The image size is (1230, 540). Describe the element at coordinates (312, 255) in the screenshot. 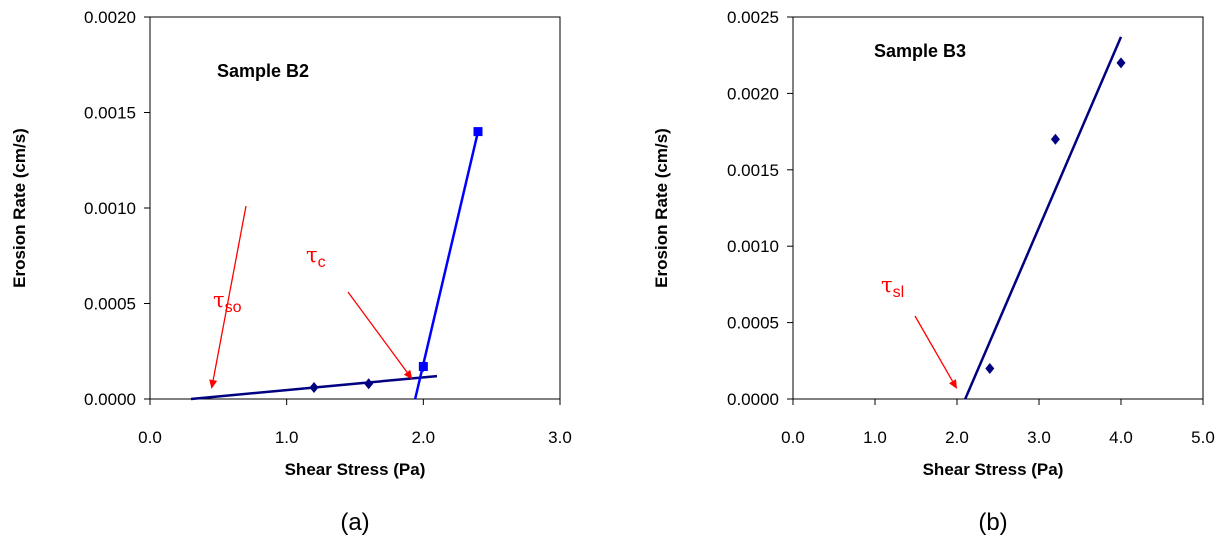

I see `tau-c-symbol: τ` at that location.